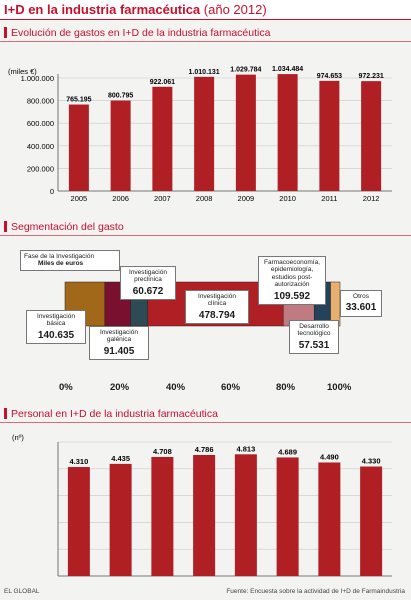  I want to click on segment-name: Otros, so click(361, 296).